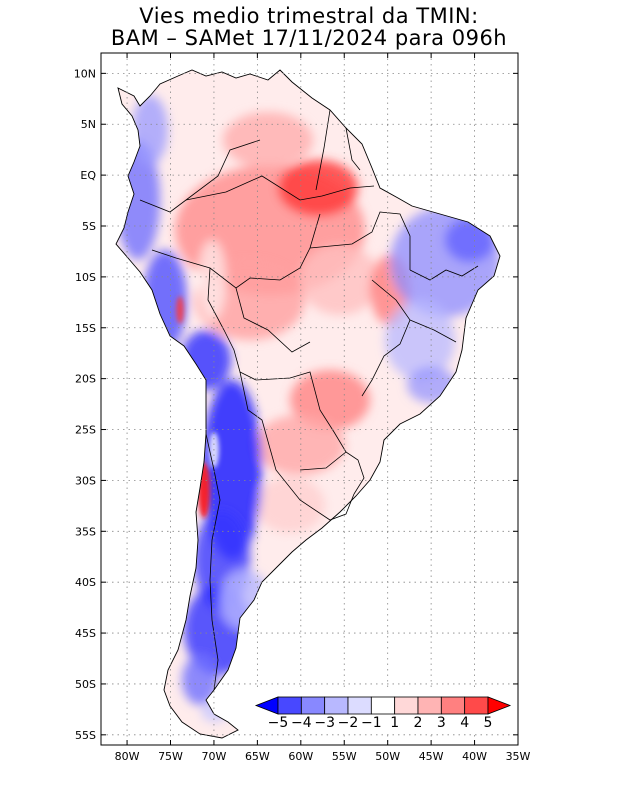 The width and height of the screenshot is (618, 800). What do you see at coordinates (127, 756) in the screenshot?
I see `lon-tick-label: 80W` at bounding box center [127, 756].